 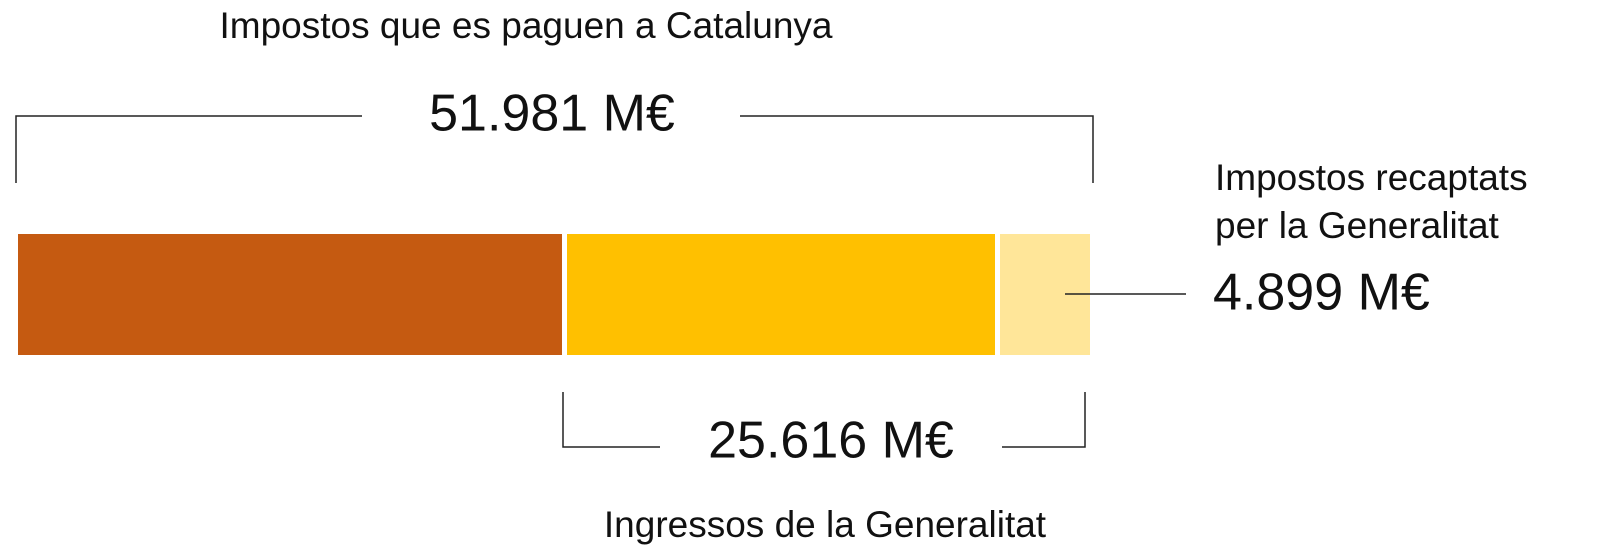 What do you see at coordinates (188, 149) in the screenshot?
I see `bracket-top-left` at bounding box center [188, 149].